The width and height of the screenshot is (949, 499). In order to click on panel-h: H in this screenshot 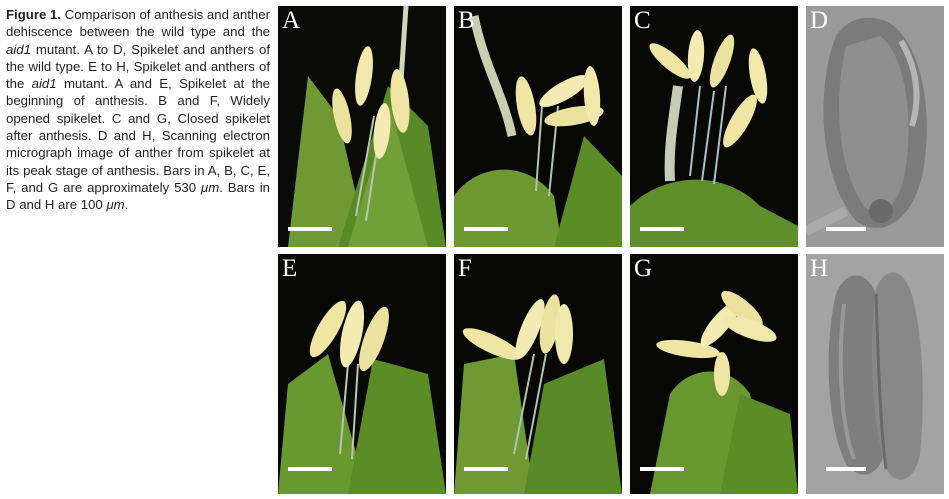, I will do `click(875, 374)`.